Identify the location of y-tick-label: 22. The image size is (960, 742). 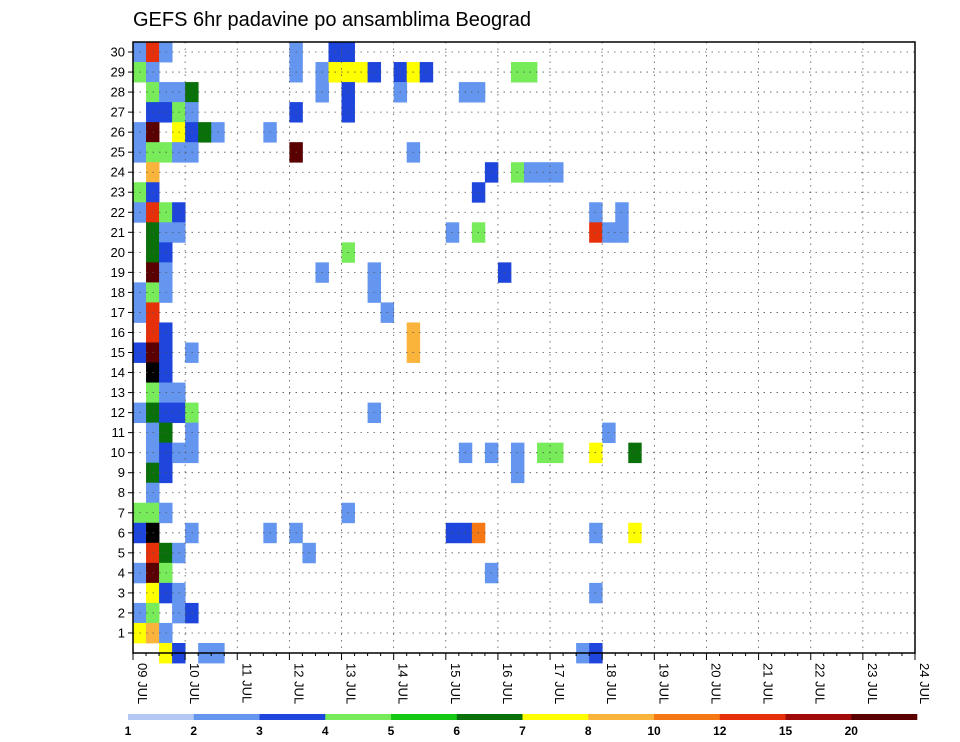
(118, 212).